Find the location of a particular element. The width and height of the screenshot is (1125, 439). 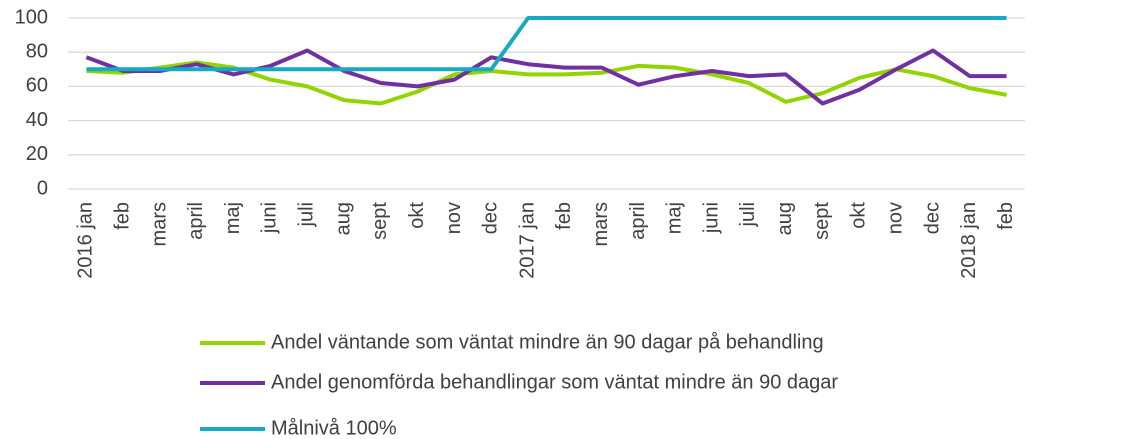

x-tick-label: 2017 jan is located at coordinates (527, 240).